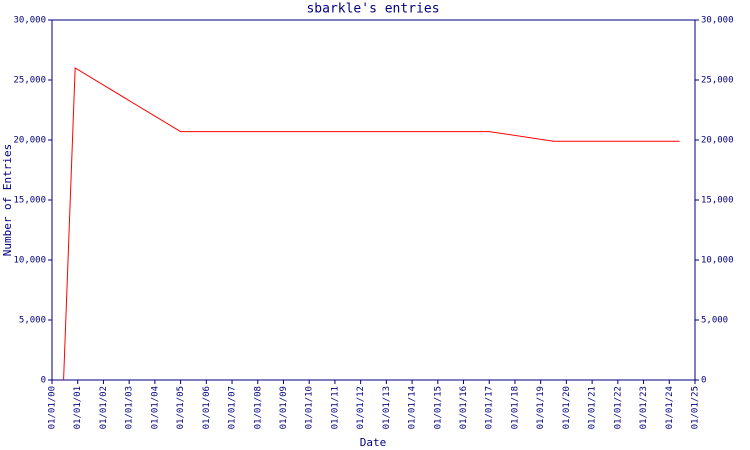 This screenshot has height=450, width=750. Describe the element at coordinates (78, 407) in the screenshot. I see `x-tick-label: 01/01/01` at that location.